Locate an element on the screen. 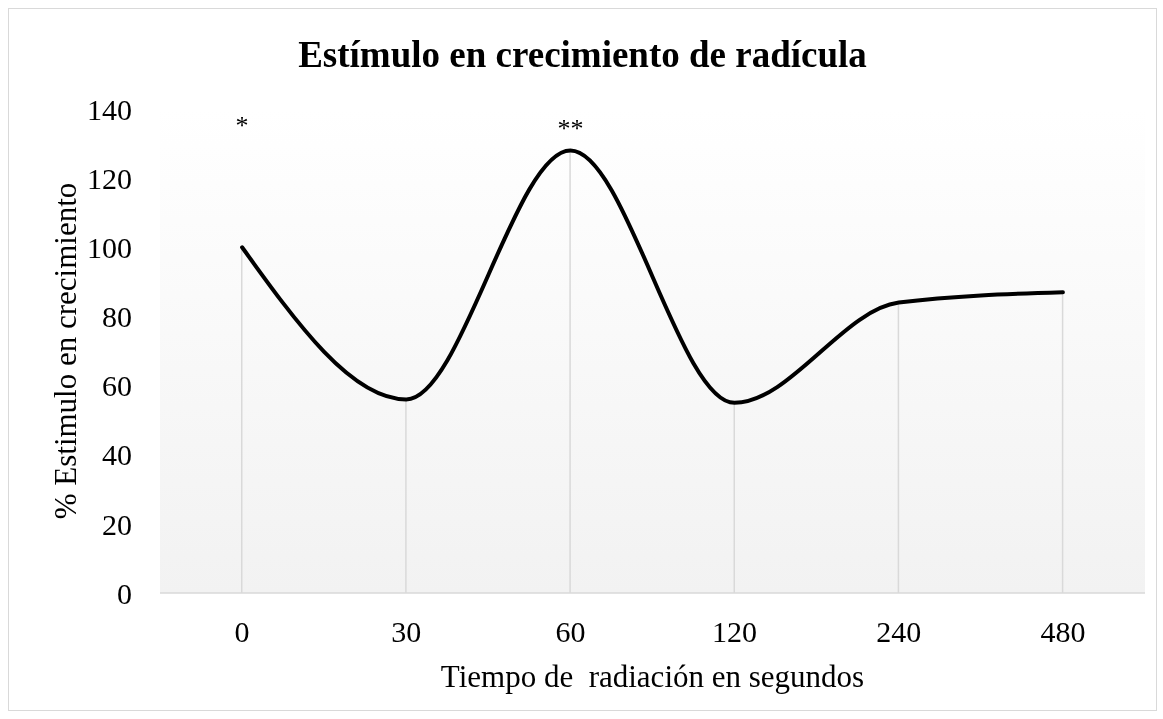 This screenshot has width=1163, height=719. x-tick-label: 480 is located at coordinates (1063, 632).